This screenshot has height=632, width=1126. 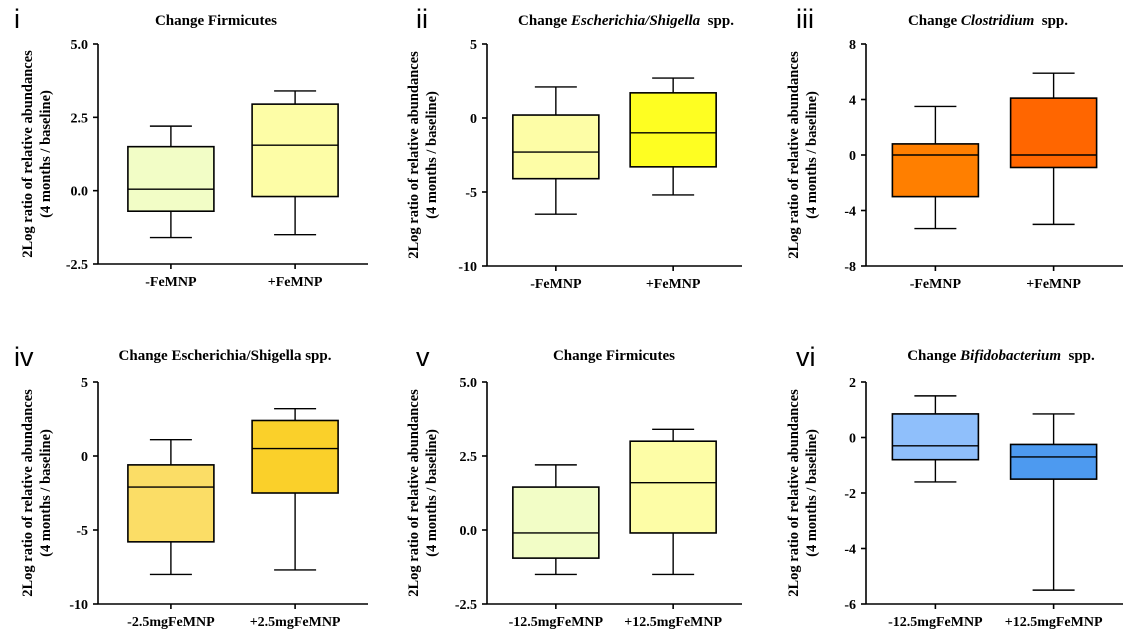 I want to click on y-tick-label: -6, so click(x=850, y=605).